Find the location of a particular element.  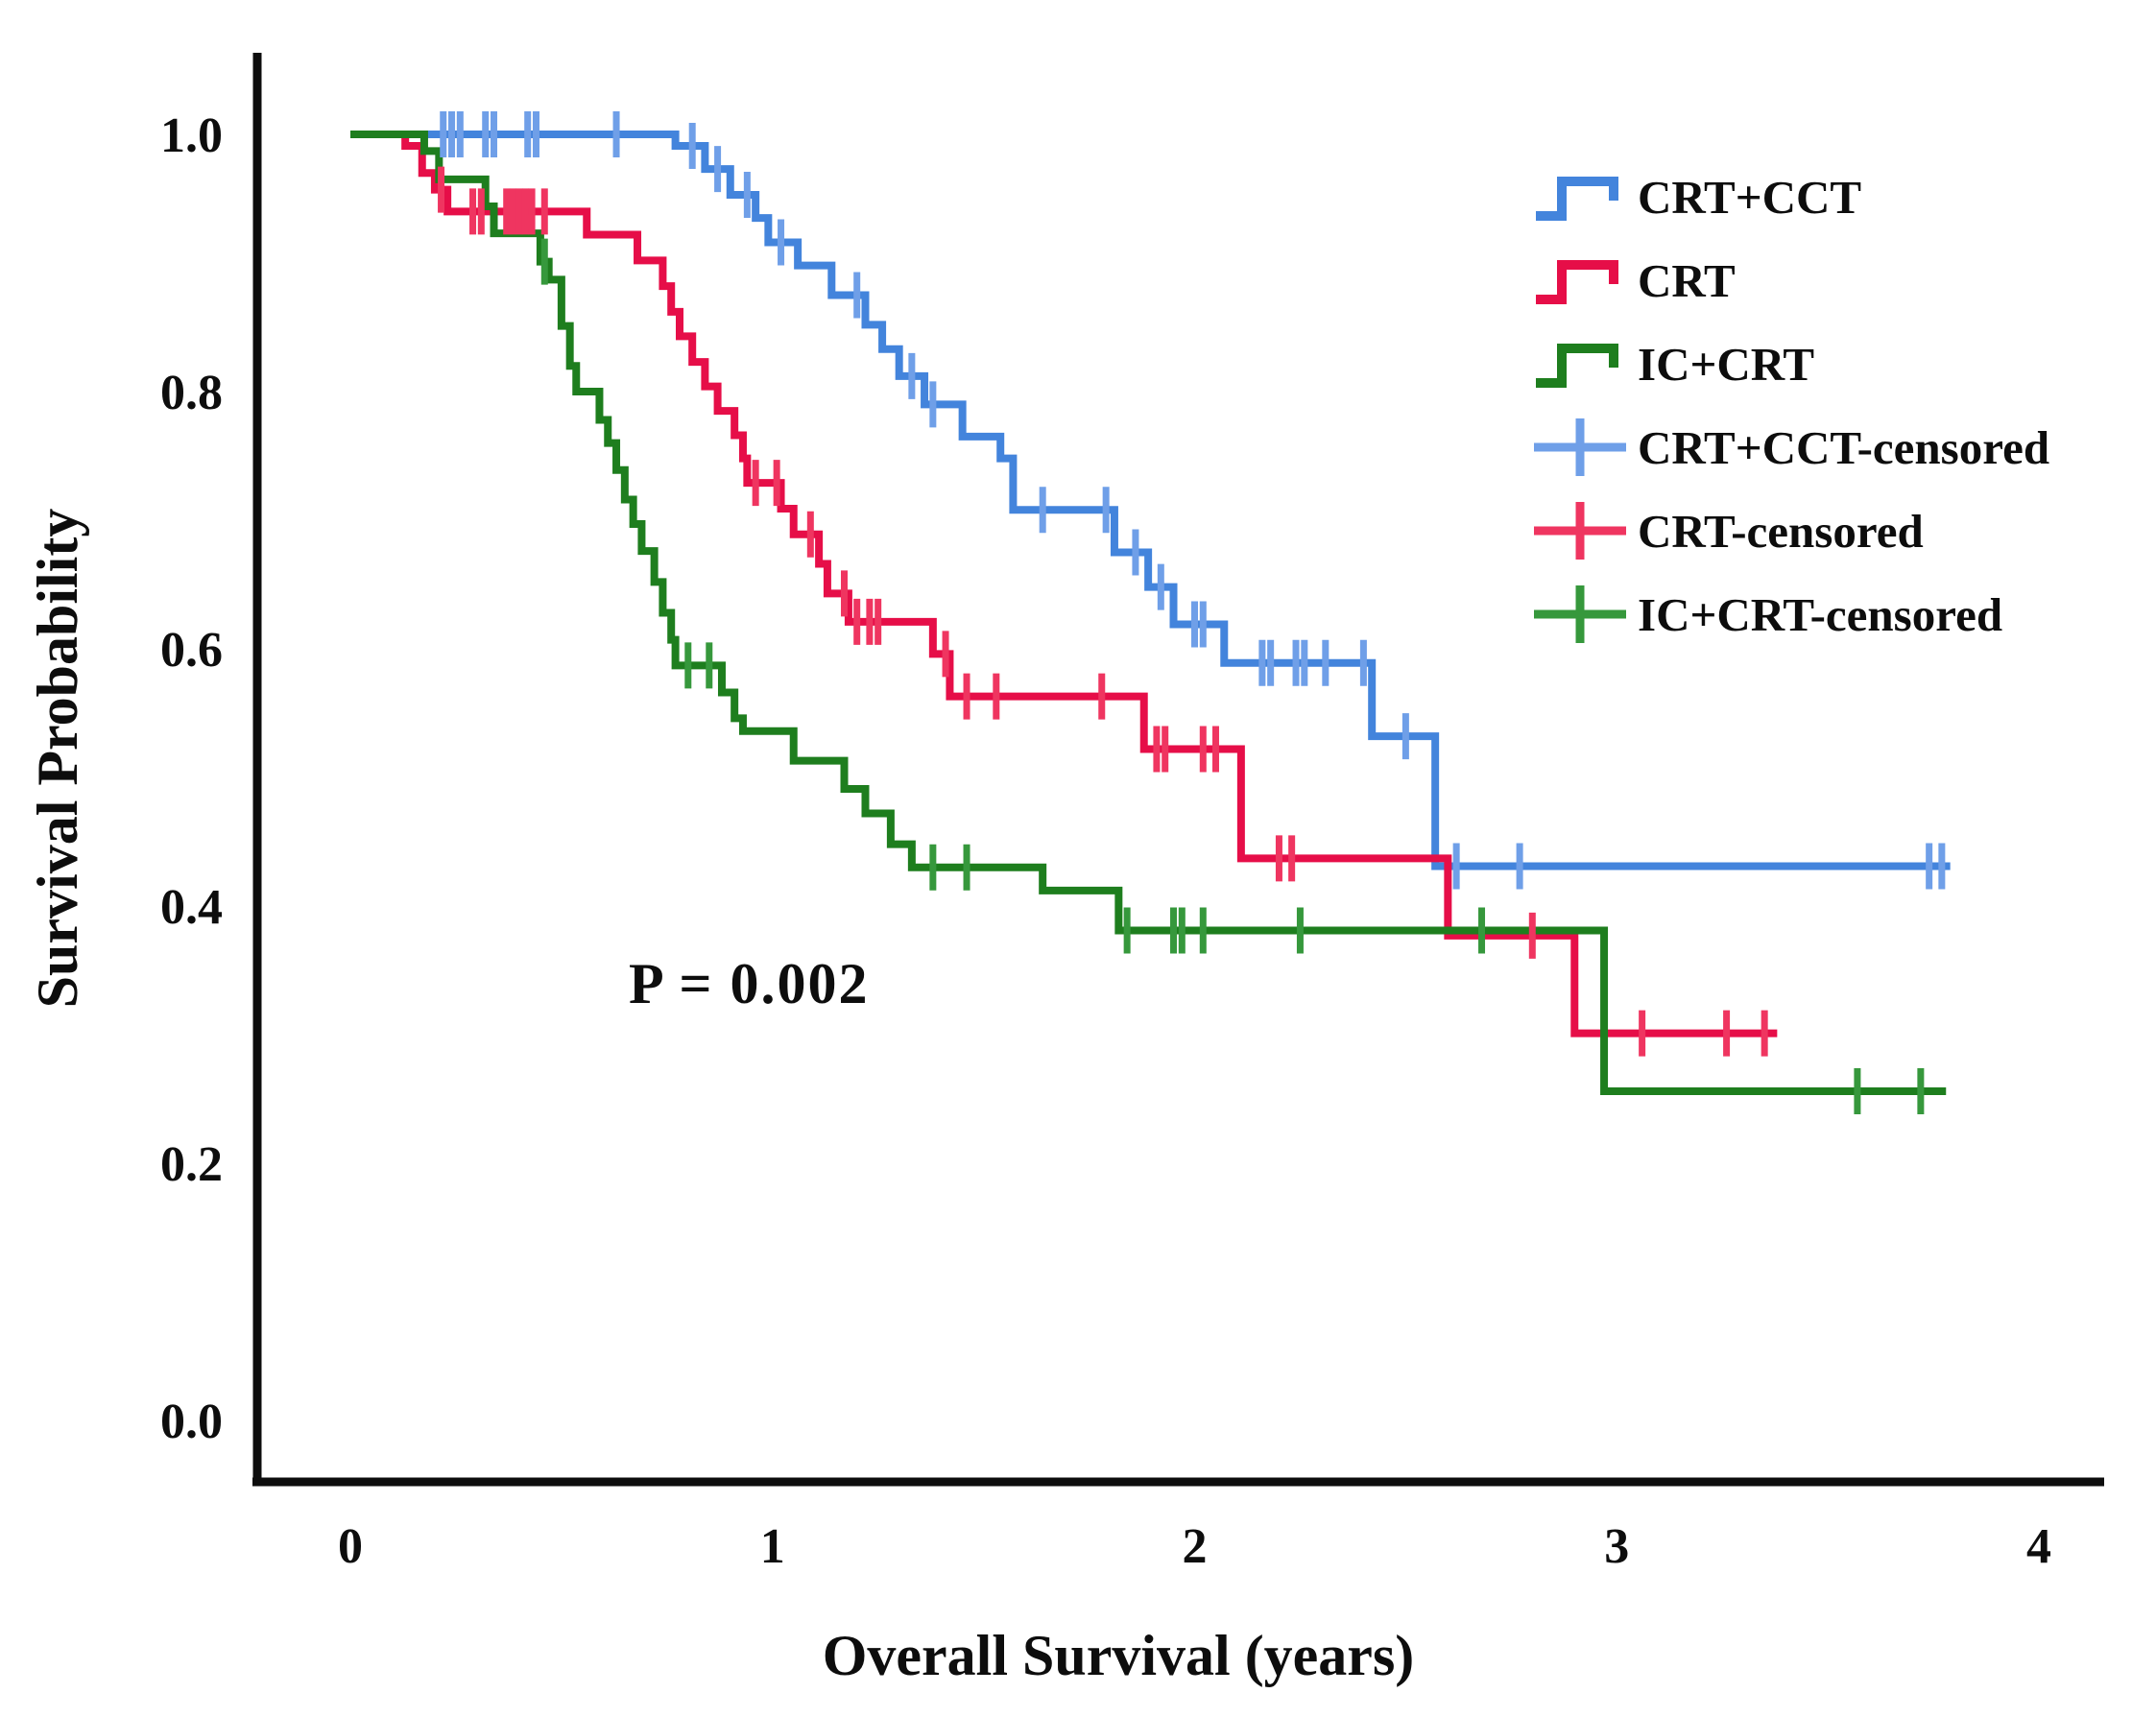

x-axis-title: Overall Survival (years) is located at coordinates (1119, 1655).